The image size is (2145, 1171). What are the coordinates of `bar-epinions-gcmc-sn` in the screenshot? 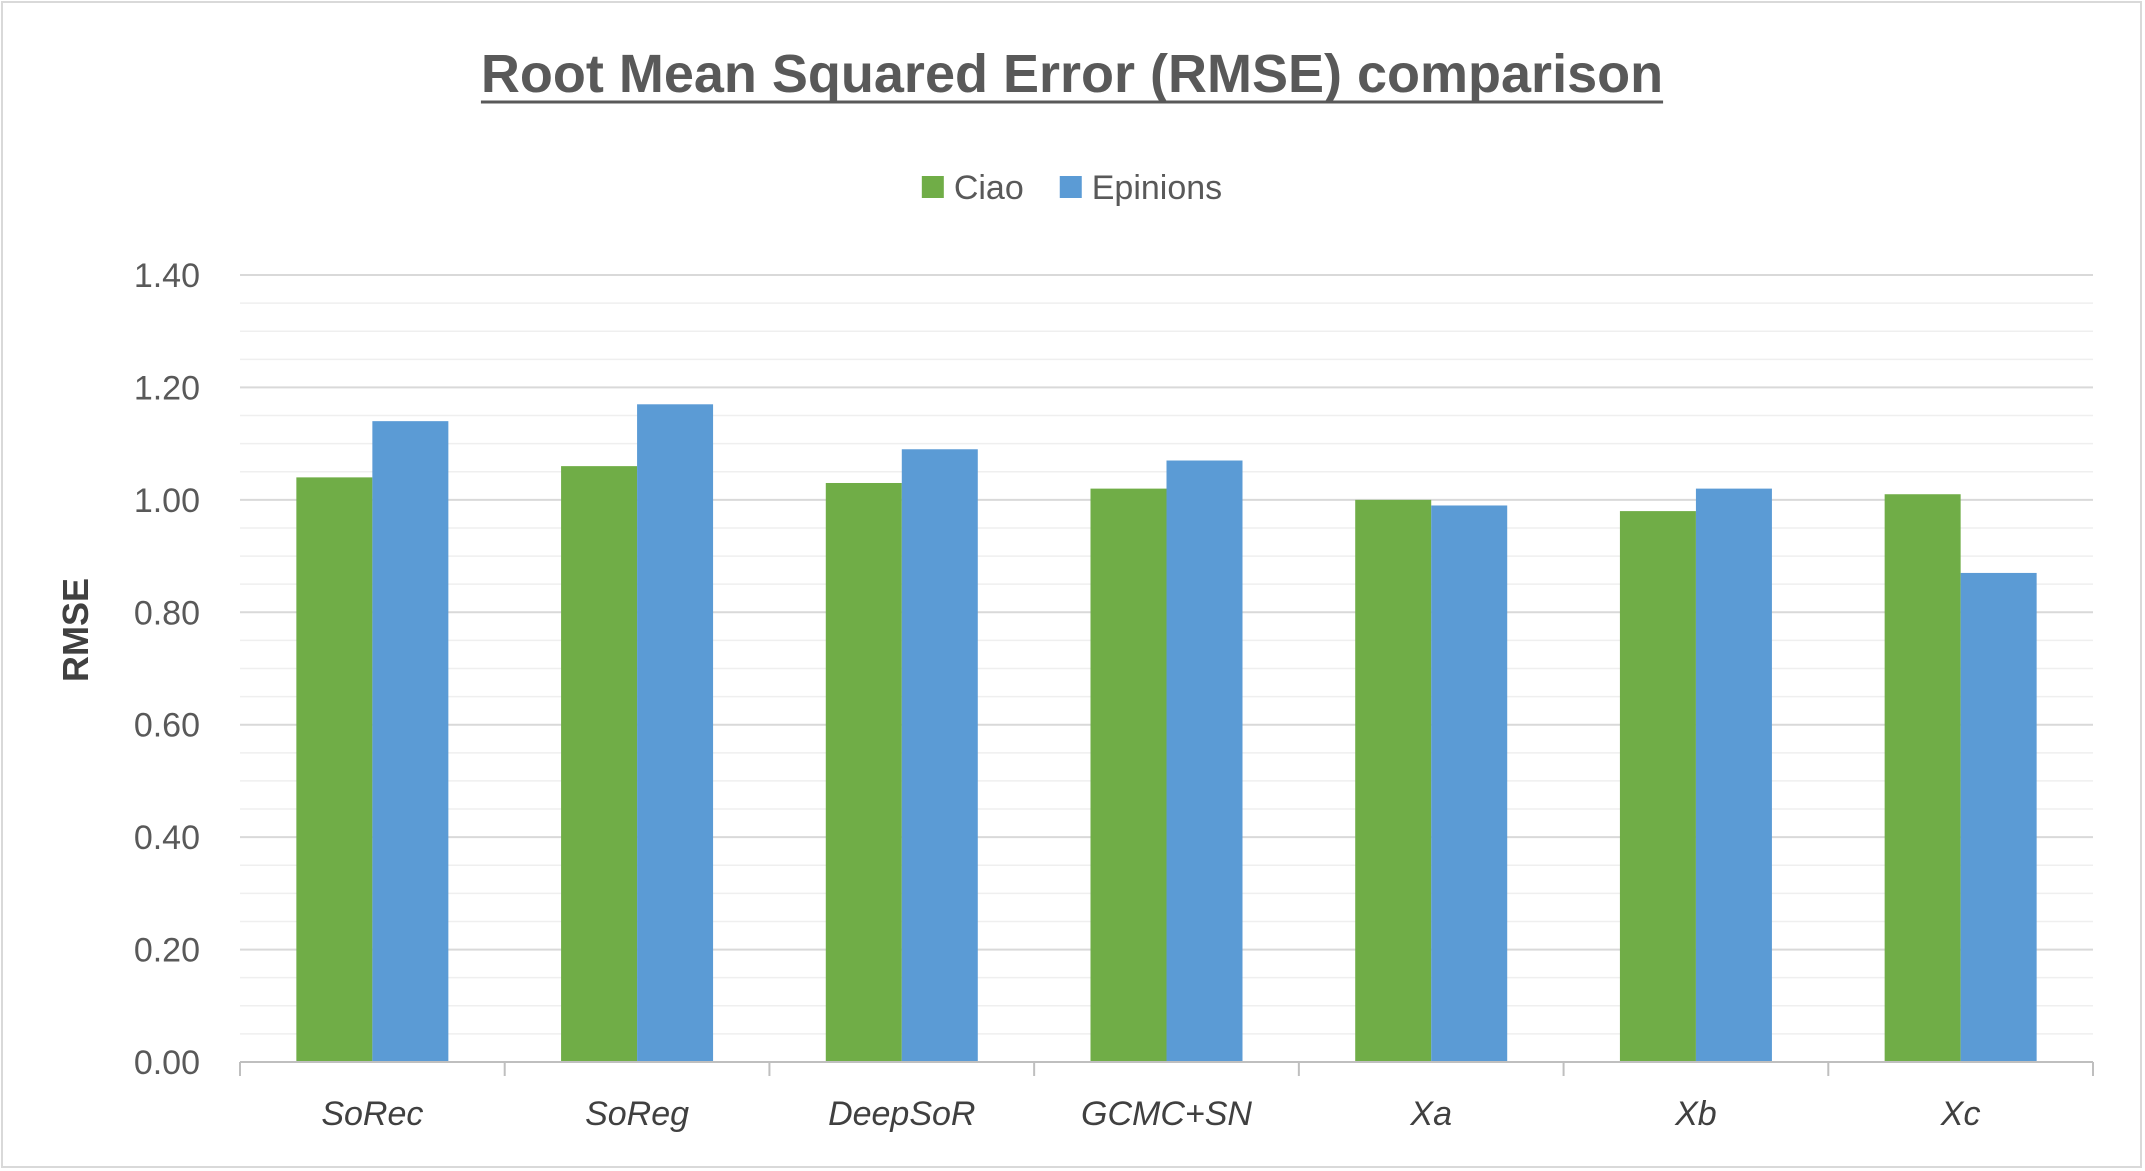 It's located at (1204, 761).